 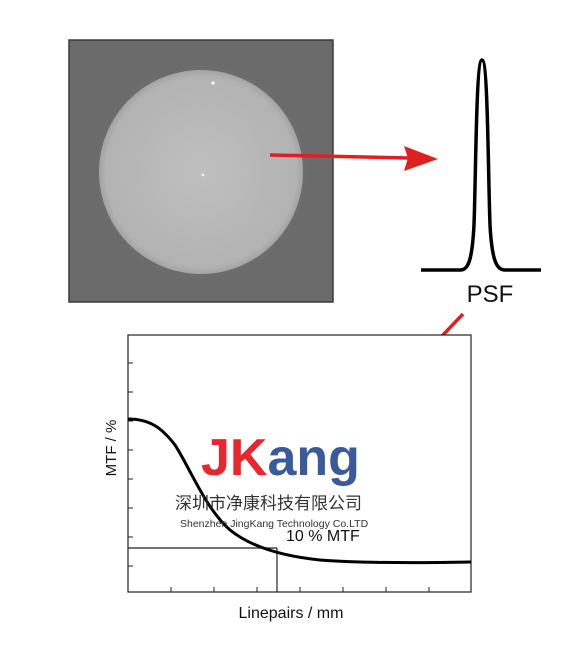 I want to click on mtf-curve, so click(x=299, y=491).